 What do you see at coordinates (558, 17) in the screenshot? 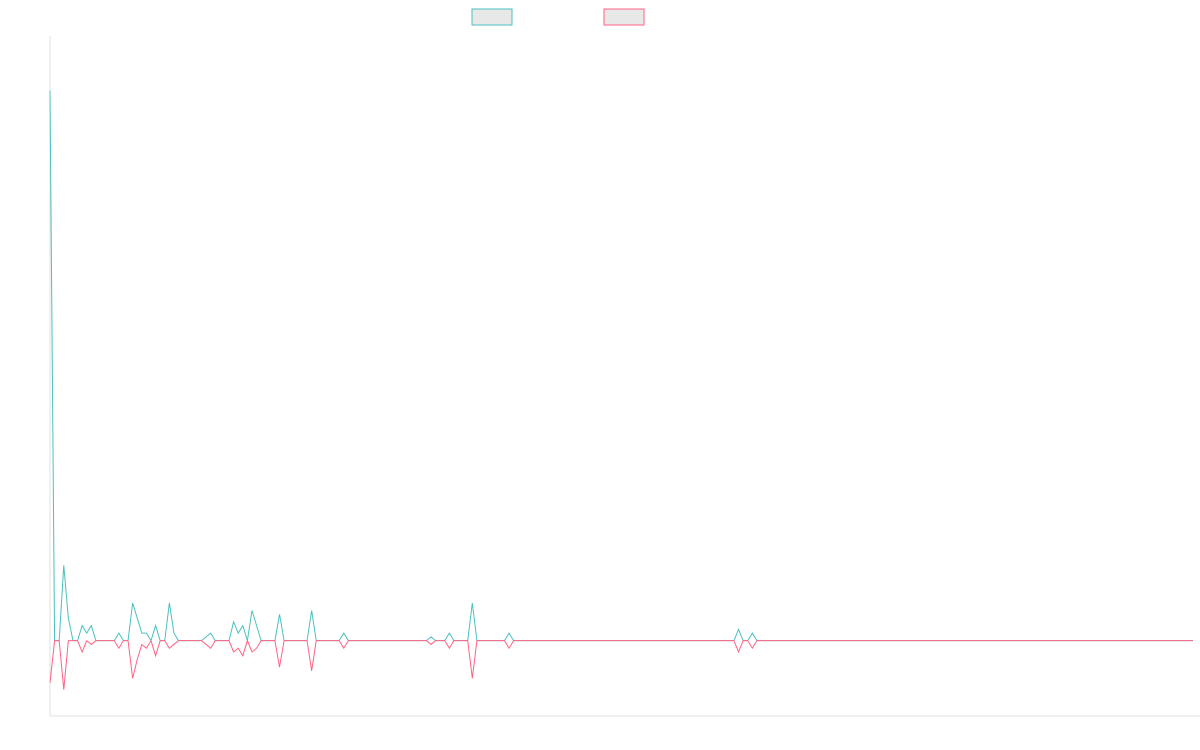
I see `legend` at bounding box center [558, 17].